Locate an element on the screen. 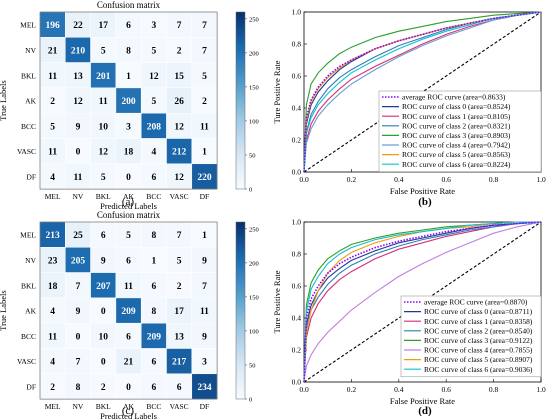  legend-entry: ROC curve of class 2 (area=0.8321) is located at coordinates (456, 125).